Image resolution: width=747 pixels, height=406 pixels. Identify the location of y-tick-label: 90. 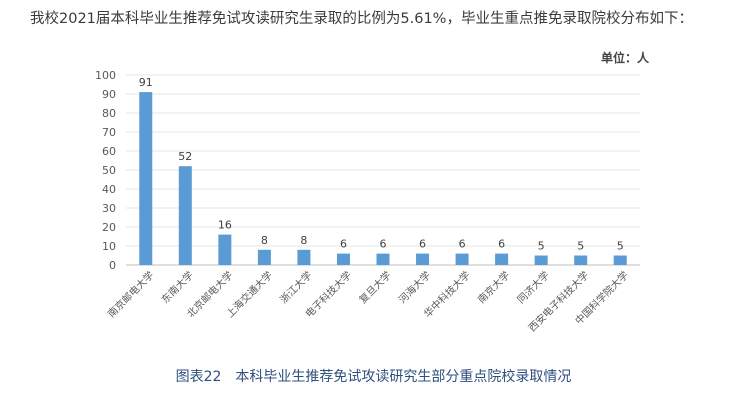
(109, 94).